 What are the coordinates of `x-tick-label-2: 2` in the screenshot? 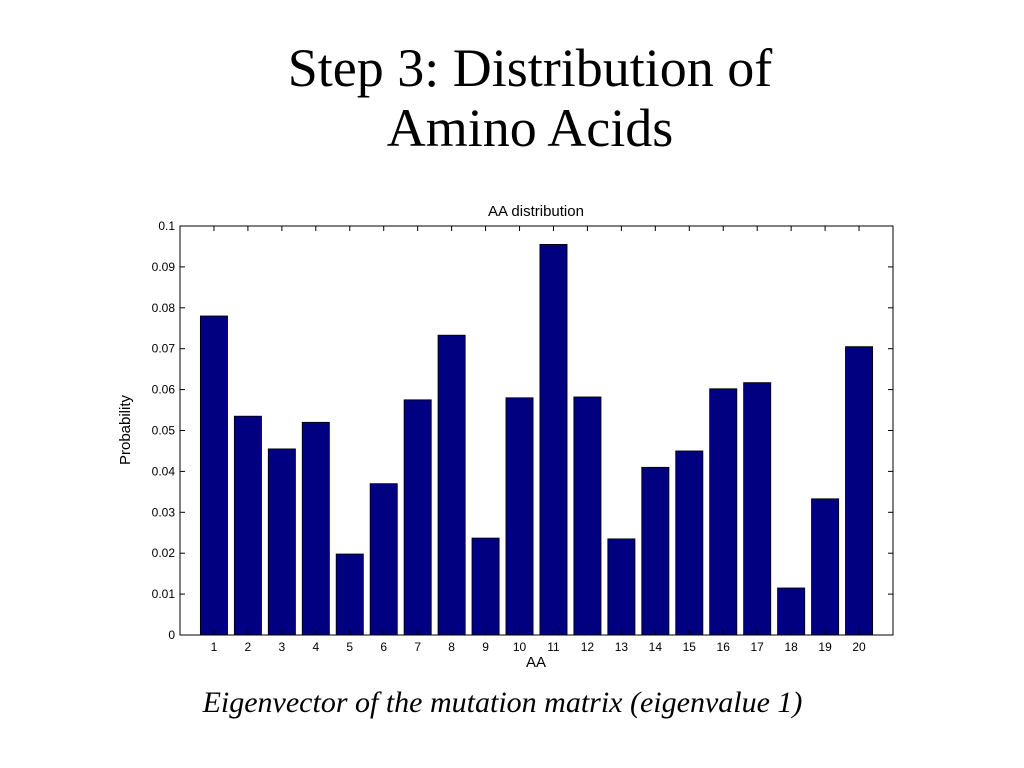 It's located at (248, 647).